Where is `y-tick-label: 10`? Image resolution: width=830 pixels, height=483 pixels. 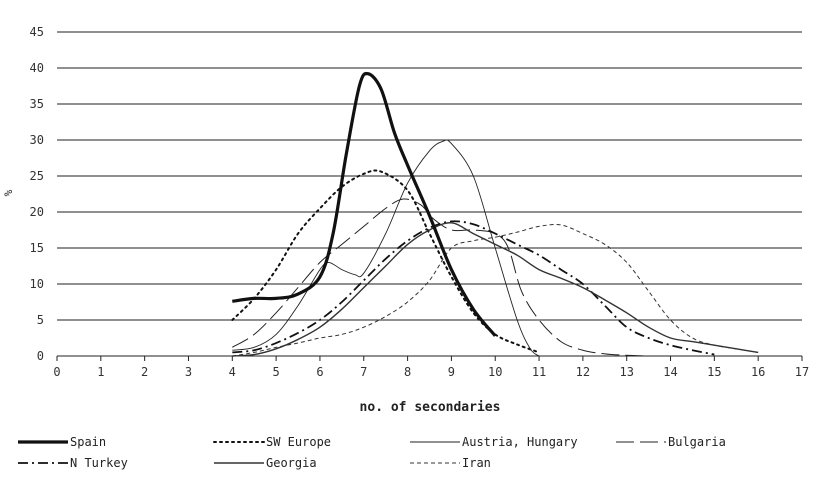 y-tick-label: 10 is located at coordinates (37, 284).